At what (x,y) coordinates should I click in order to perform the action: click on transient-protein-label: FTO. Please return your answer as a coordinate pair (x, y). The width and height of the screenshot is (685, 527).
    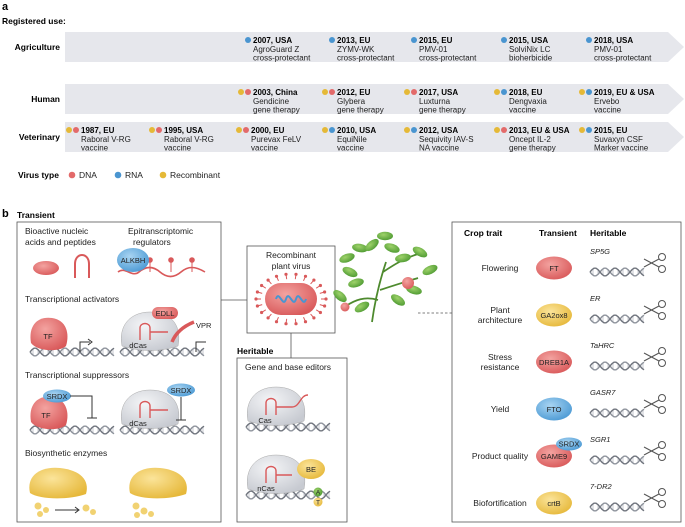
    Looking at the image, I should click on (554, 409).